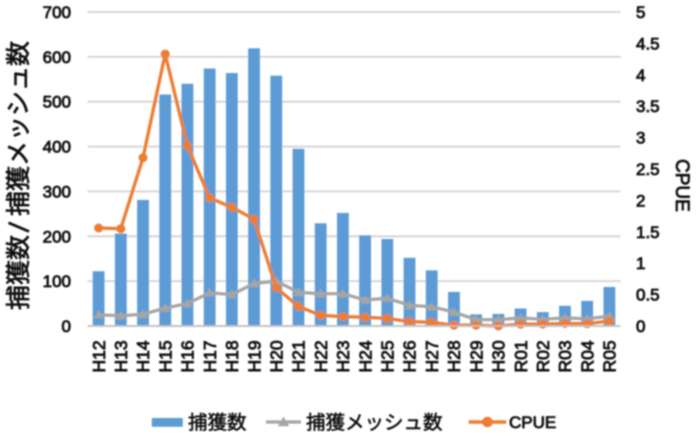 Image resolution: width=700 pixels, height=441 pixels. What do you see at coordinates (476, 356) in the screenshot?
I see `svg-text: H29` at bounding box center [476, 356].